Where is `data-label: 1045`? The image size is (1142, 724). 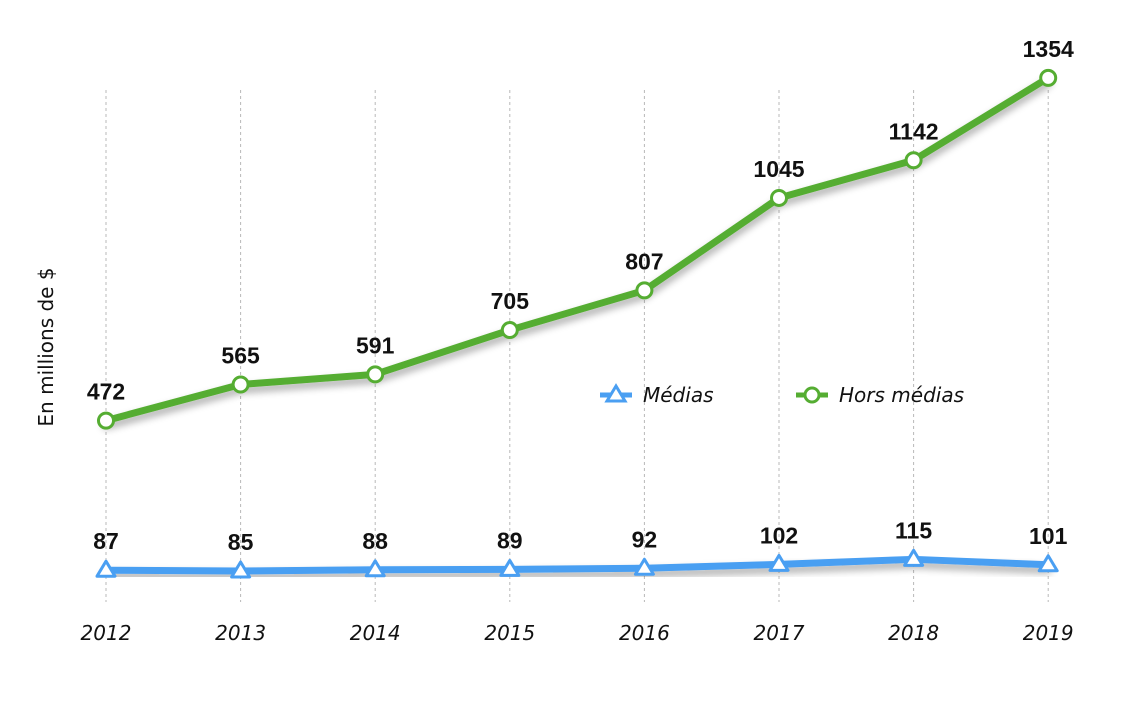
data-label: 1045 is located at coordinates (778, 169).